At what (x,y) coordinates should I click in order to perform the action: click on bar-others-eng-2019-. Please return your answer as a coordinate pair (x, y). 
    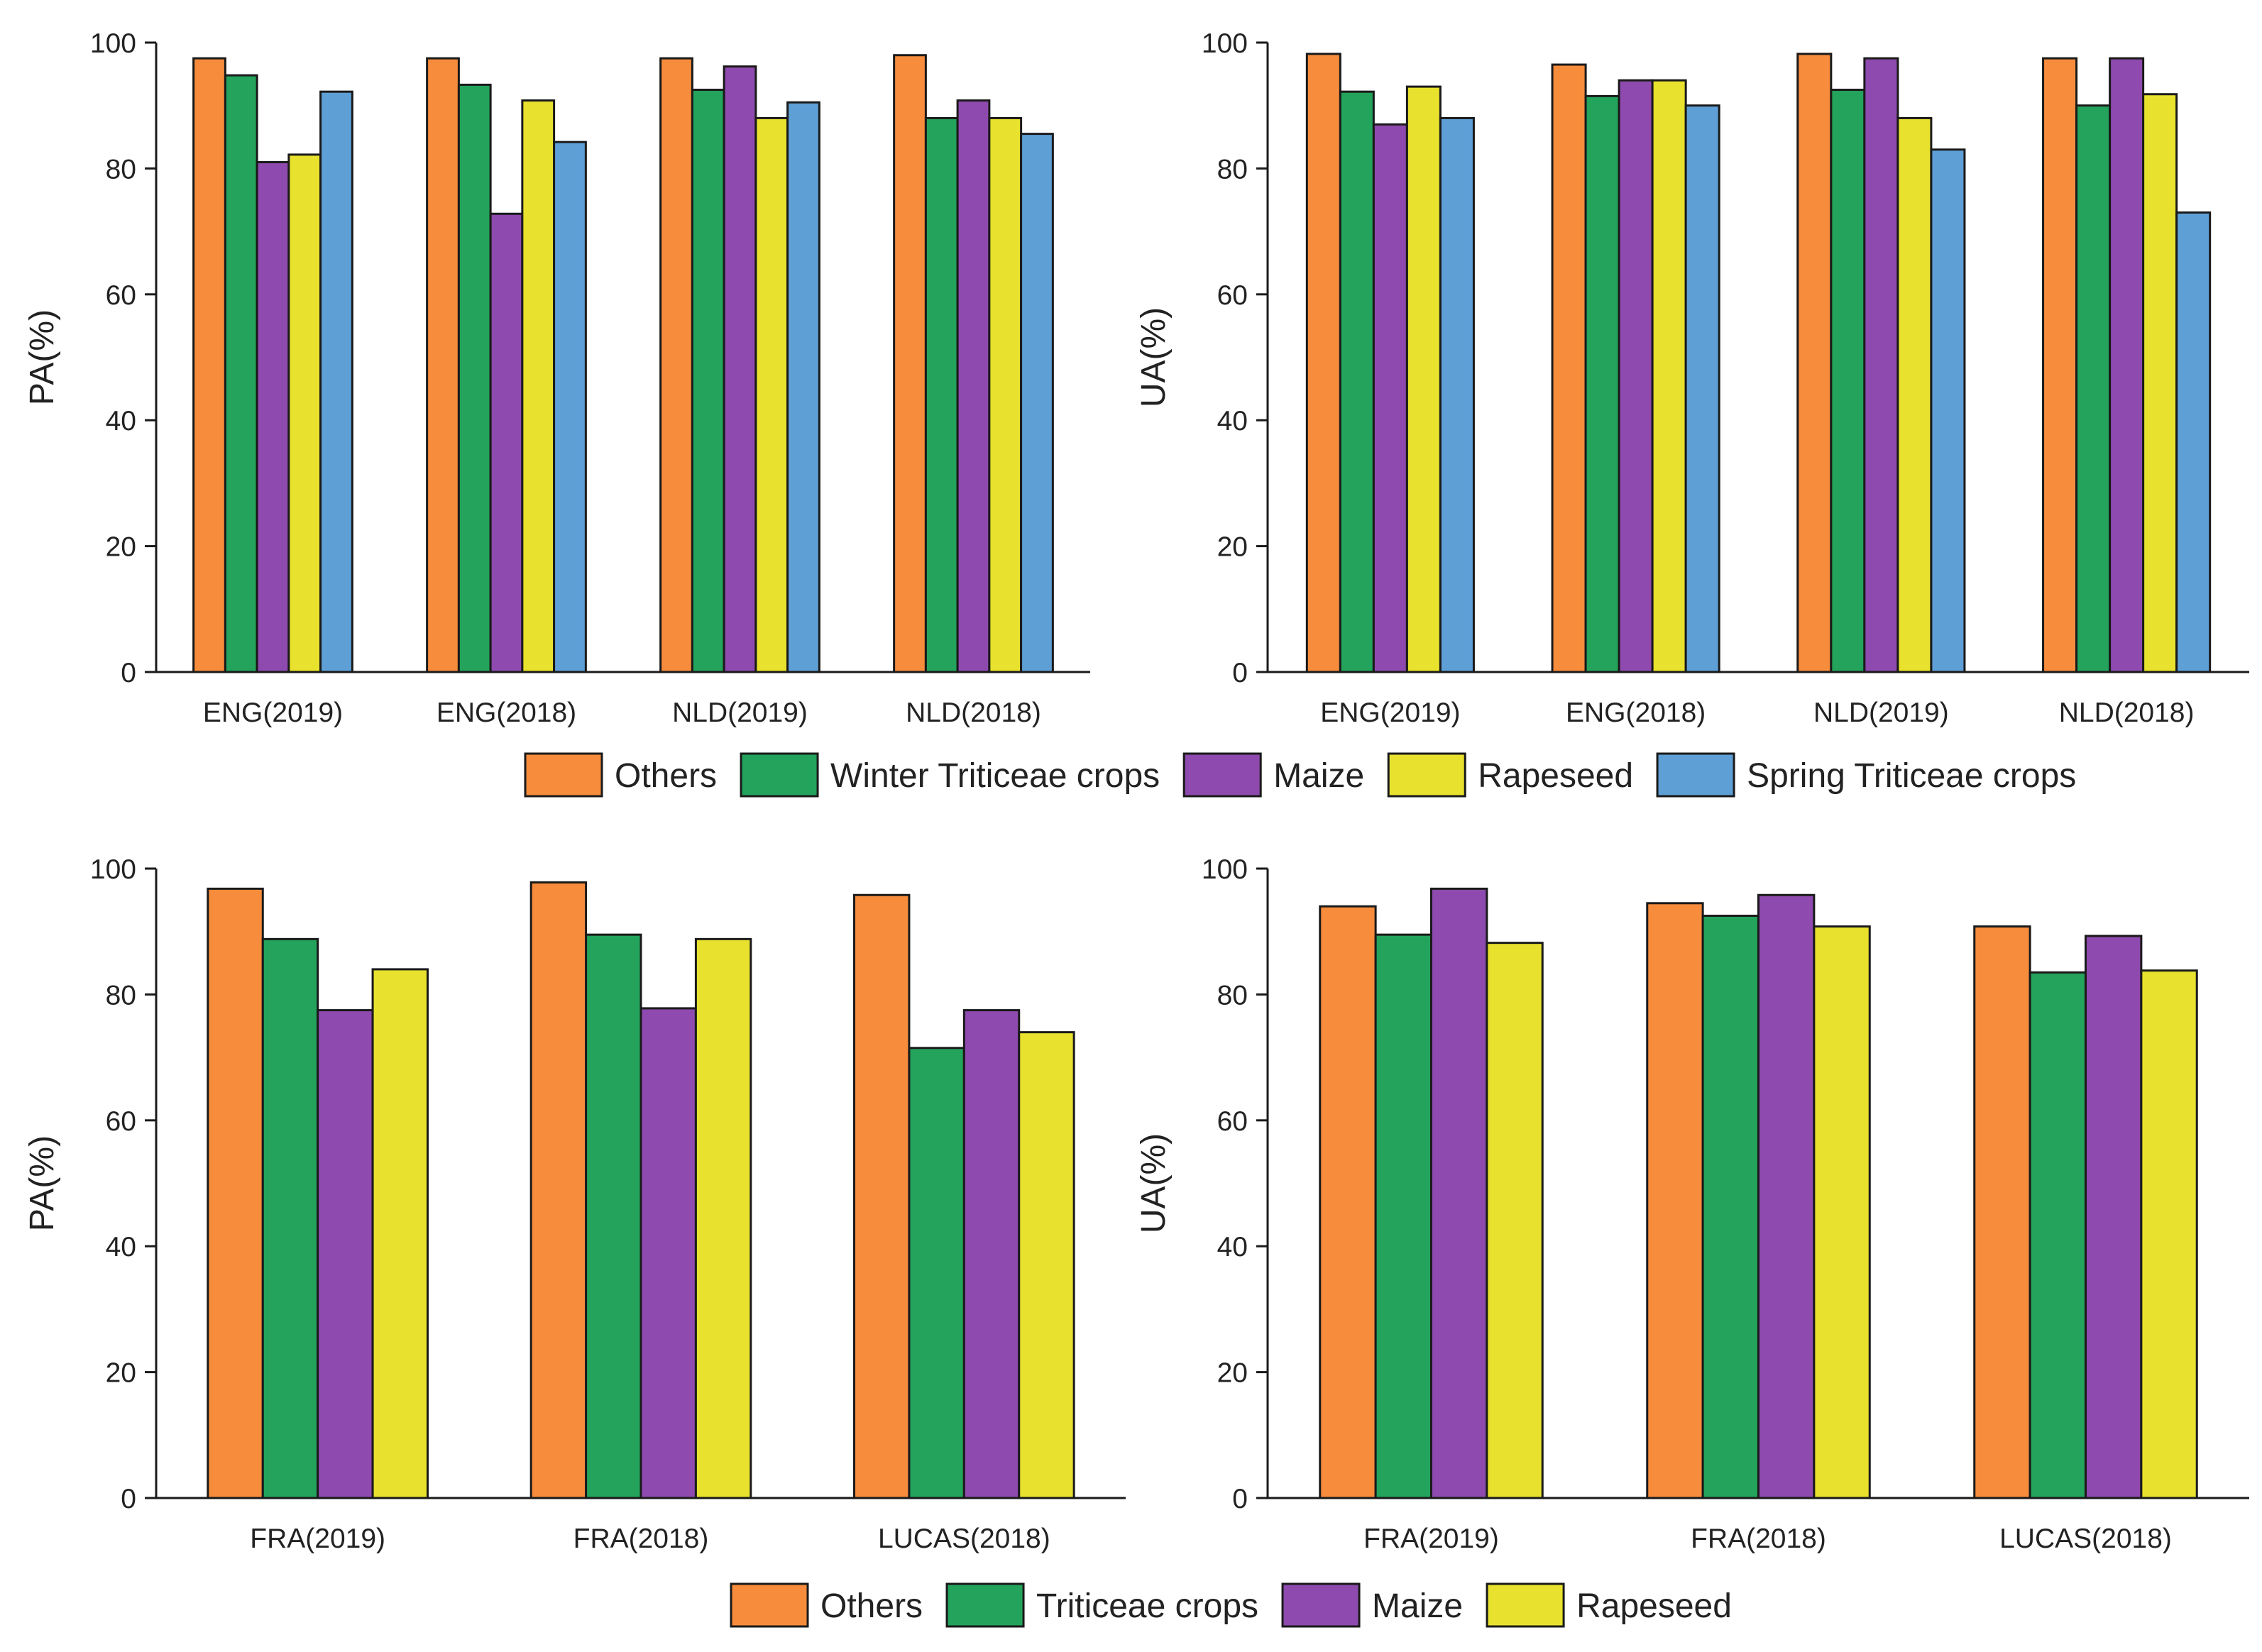
    Looking at the image, I should click on (209, 365).